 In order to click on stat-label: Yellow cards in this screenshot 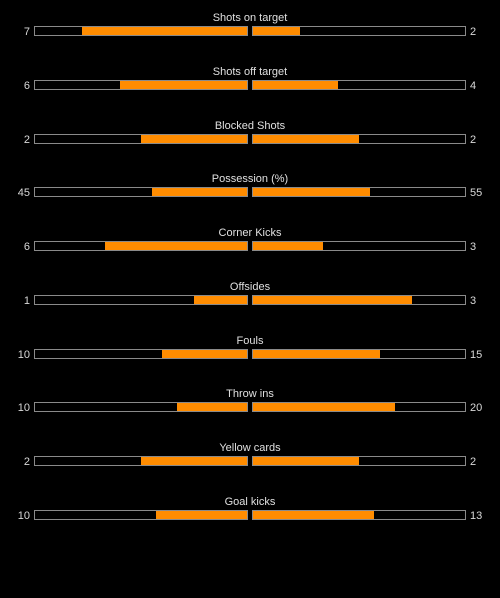, I will do `click(250, 448)`.